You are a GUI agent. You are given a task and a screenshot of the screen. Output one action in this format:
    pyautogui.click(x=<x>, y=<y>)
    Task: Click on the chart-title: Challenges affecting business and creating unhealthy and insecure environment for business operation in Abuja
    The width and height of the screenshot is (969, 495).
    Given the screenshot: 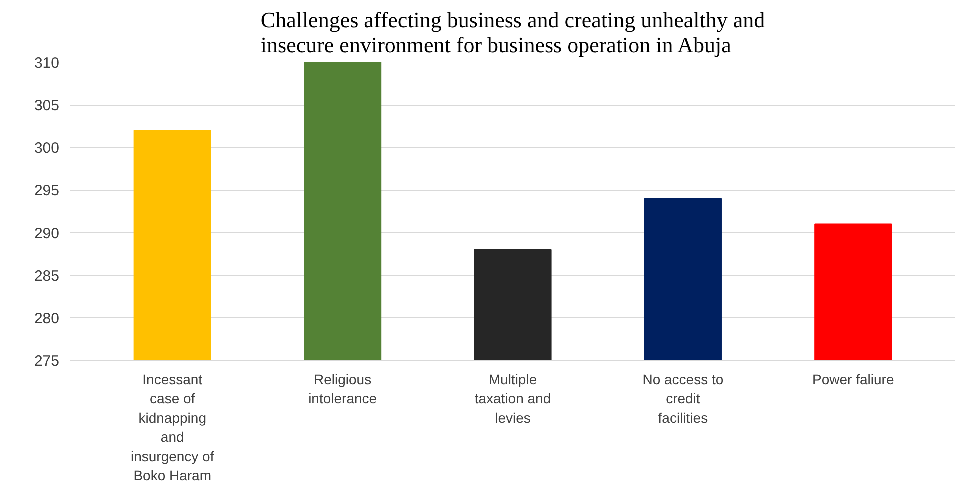 What is the action you would take?
    pyautogui.click(x=513, y=33)
    